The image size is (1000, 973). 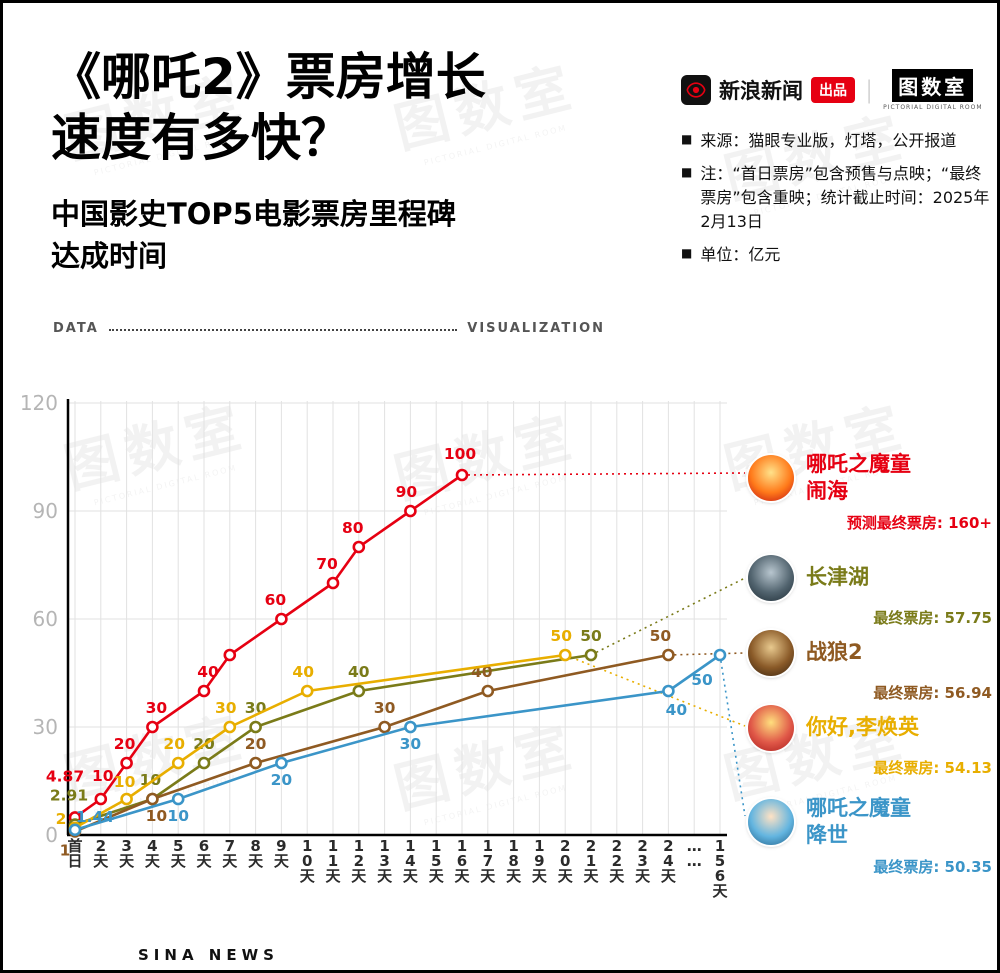 What do you see at coordinates (51, 835) in the screenshot?
I see `y-tick-label: 0` at bounding box center [51, 835].